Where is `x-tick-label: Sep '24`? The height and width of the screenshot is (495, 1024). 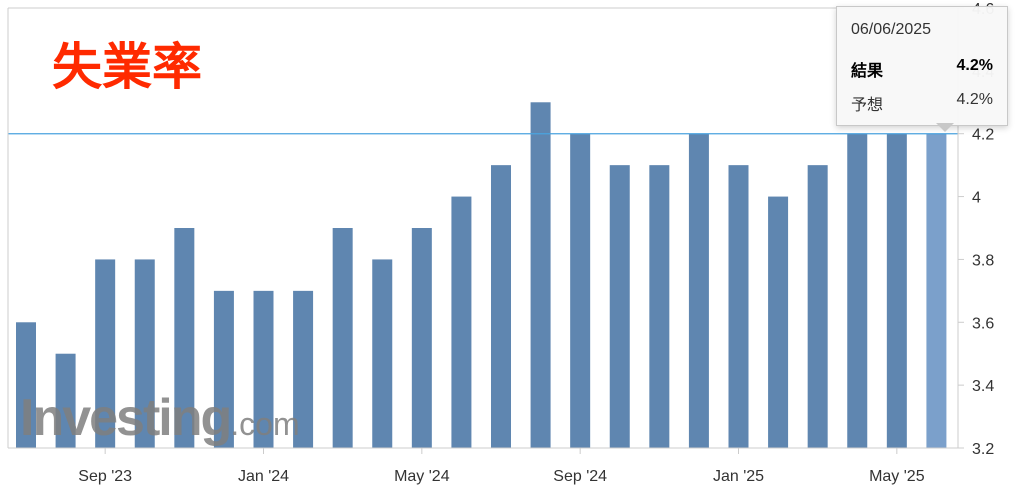 x-tick-label: Sep '24 is located at coordinates (580, 476).